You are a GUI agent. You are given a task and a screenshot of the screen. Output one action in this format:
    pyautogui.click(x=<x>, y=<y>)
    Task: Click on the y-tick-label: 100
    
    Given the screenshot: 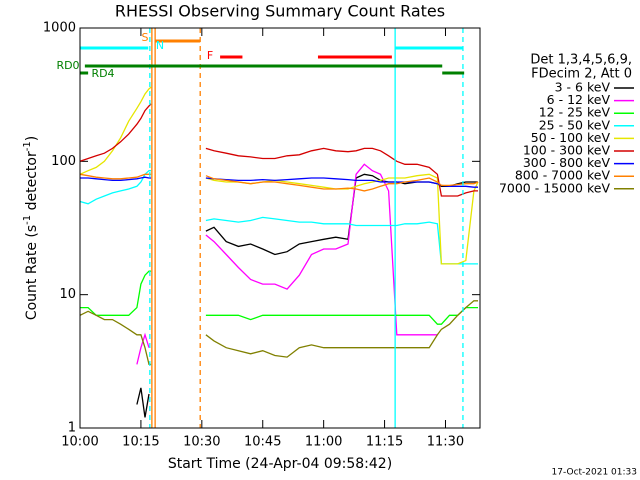 What is the action you would take?
    pyautogui.click(x=63, y=161)
    